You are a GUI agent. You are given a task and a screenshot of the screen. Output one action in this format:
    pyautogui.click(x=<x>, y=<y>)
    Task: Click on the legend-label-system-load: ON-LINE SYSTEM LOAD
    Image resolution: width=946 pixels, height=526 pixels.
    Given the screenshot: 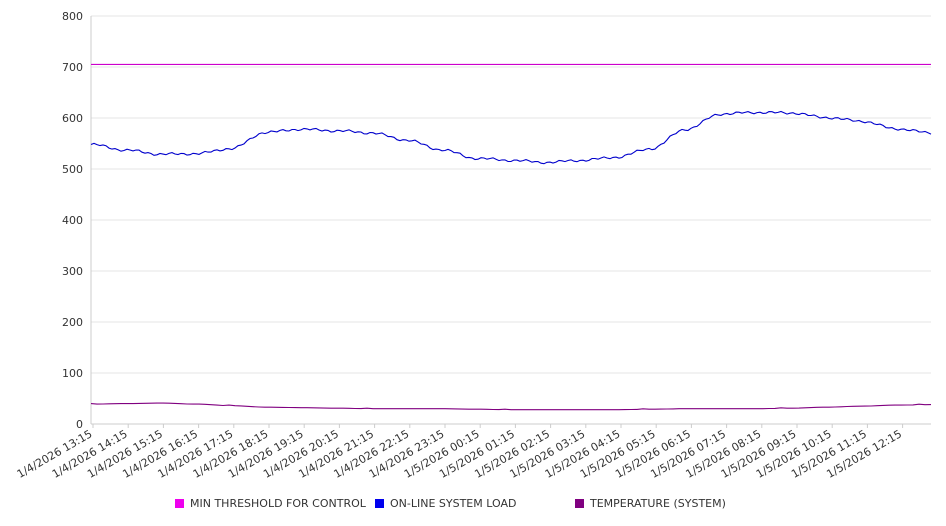 What is the action you would take?
    pyautogui.click(x=453, y=503)
    